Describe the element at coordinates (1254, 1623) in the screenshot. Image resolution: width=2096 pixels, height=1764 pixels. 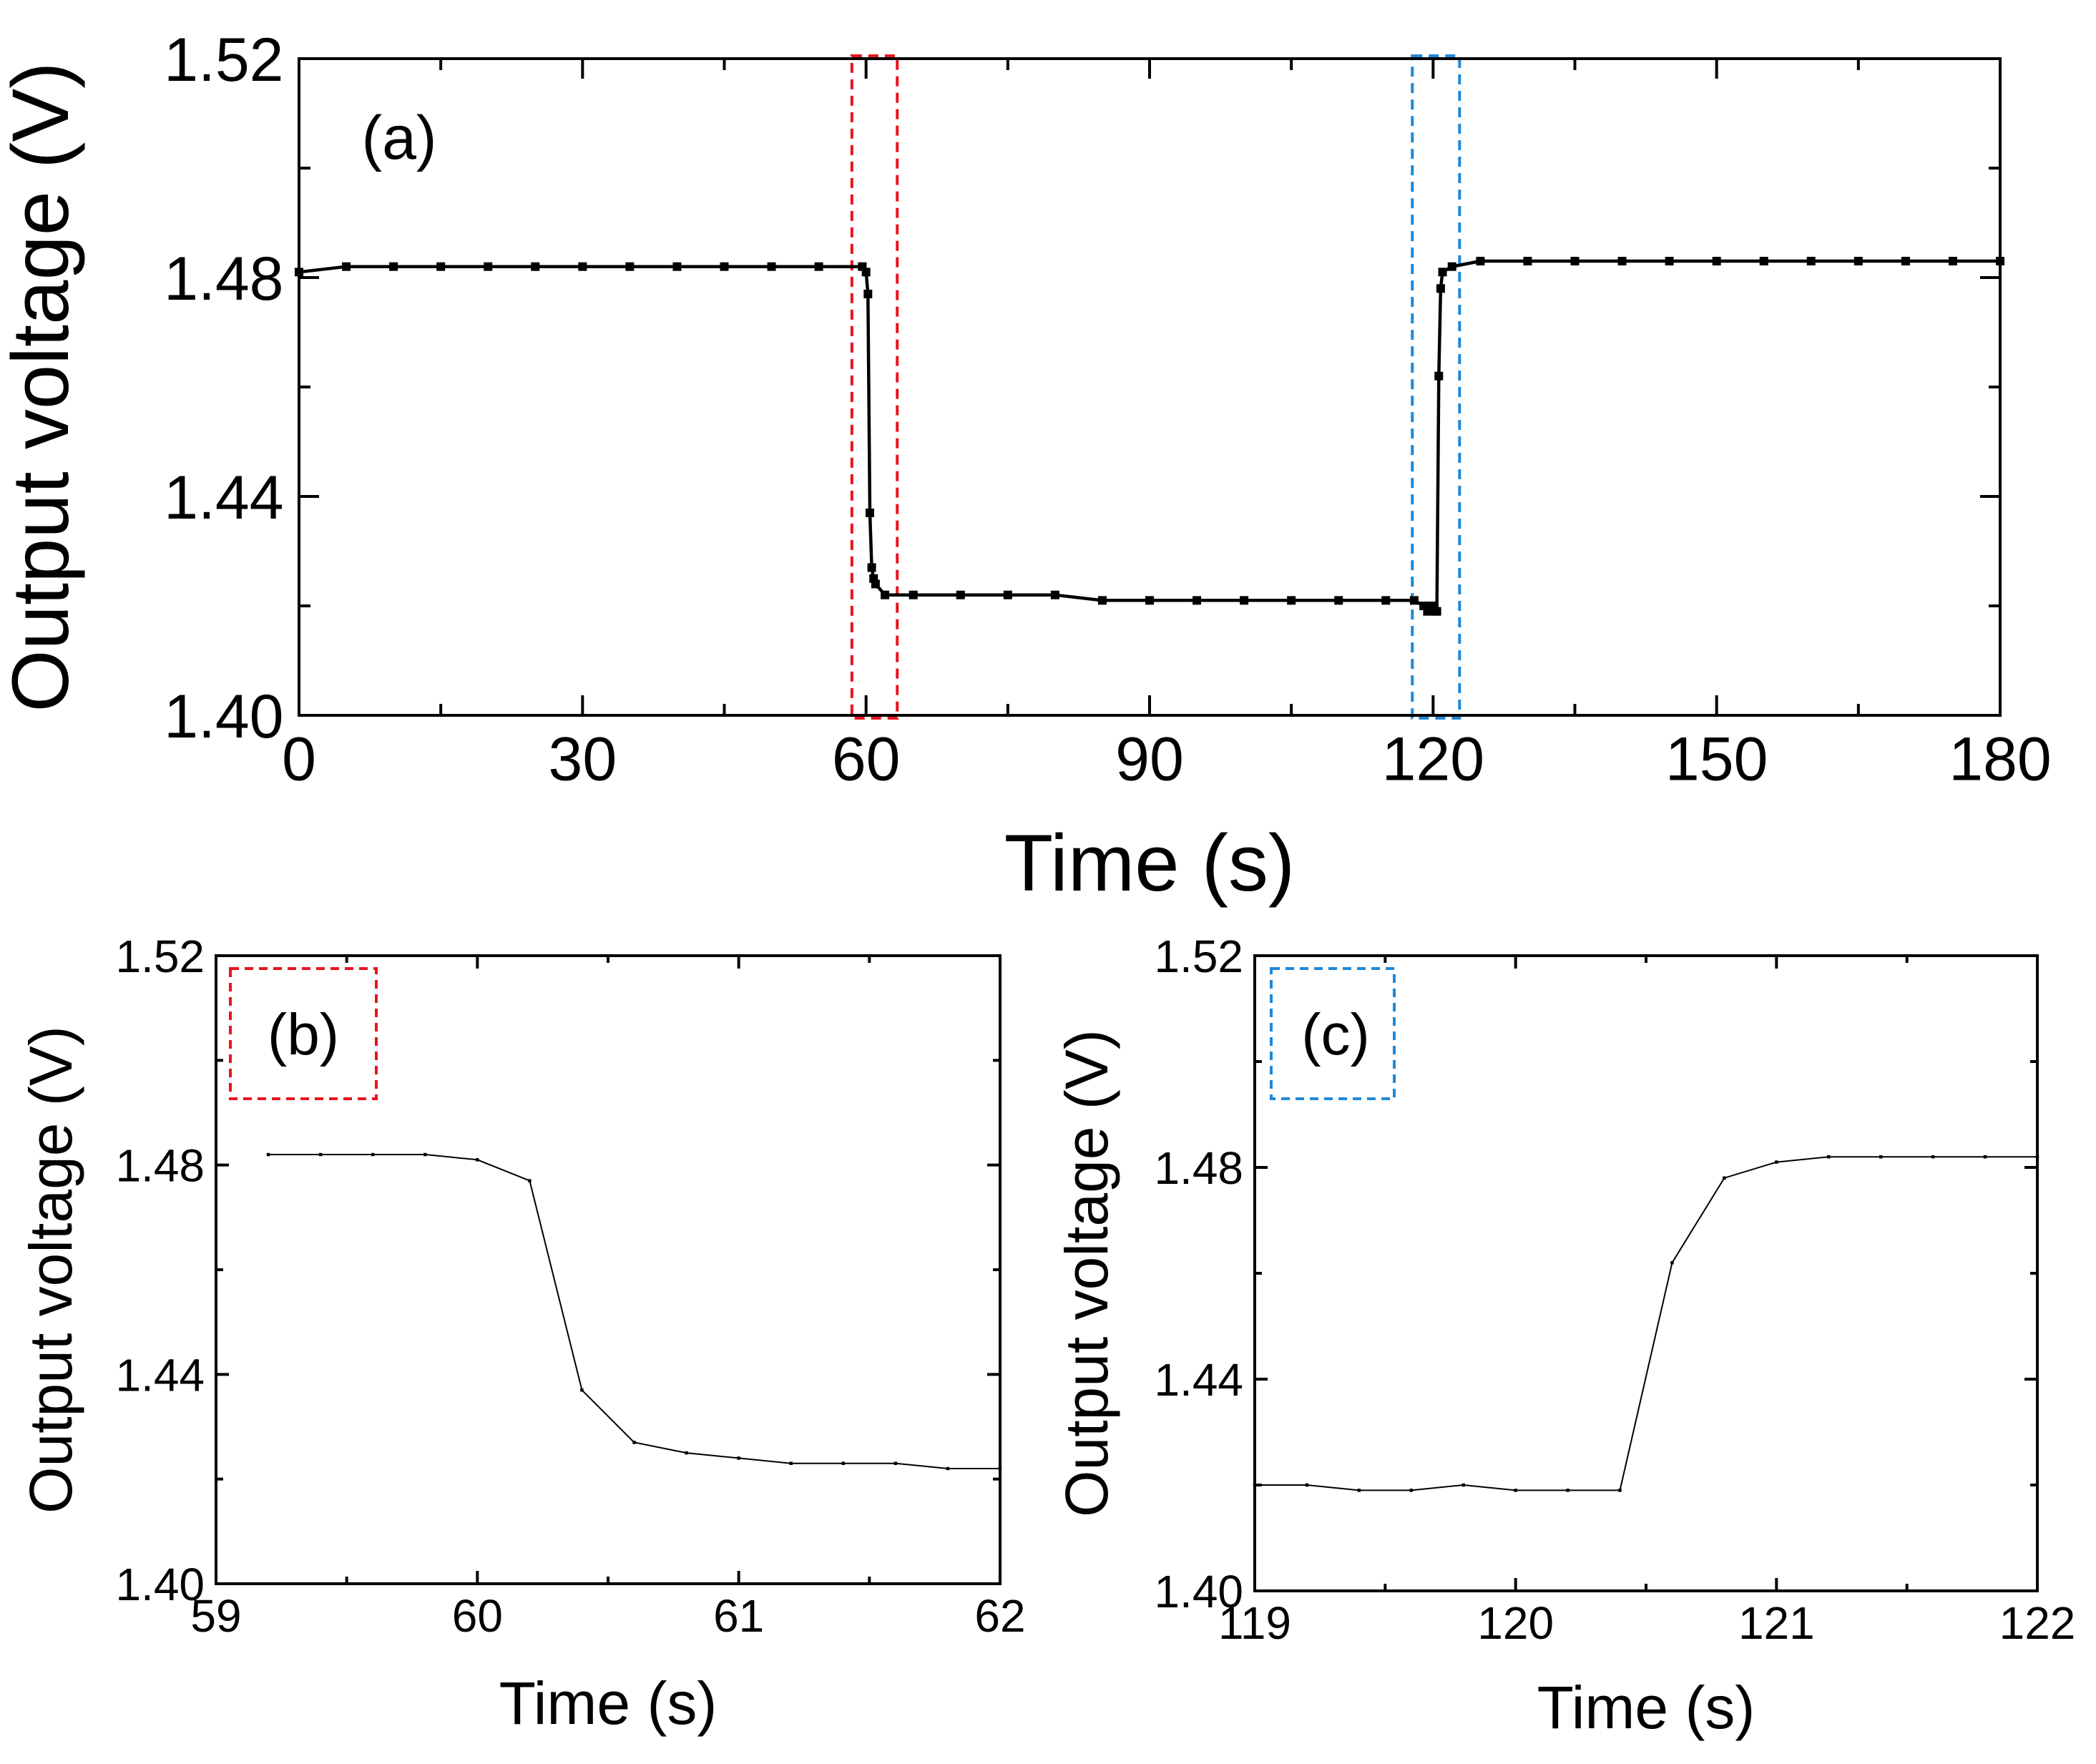
I see `x-tick-label: 119` at that location.